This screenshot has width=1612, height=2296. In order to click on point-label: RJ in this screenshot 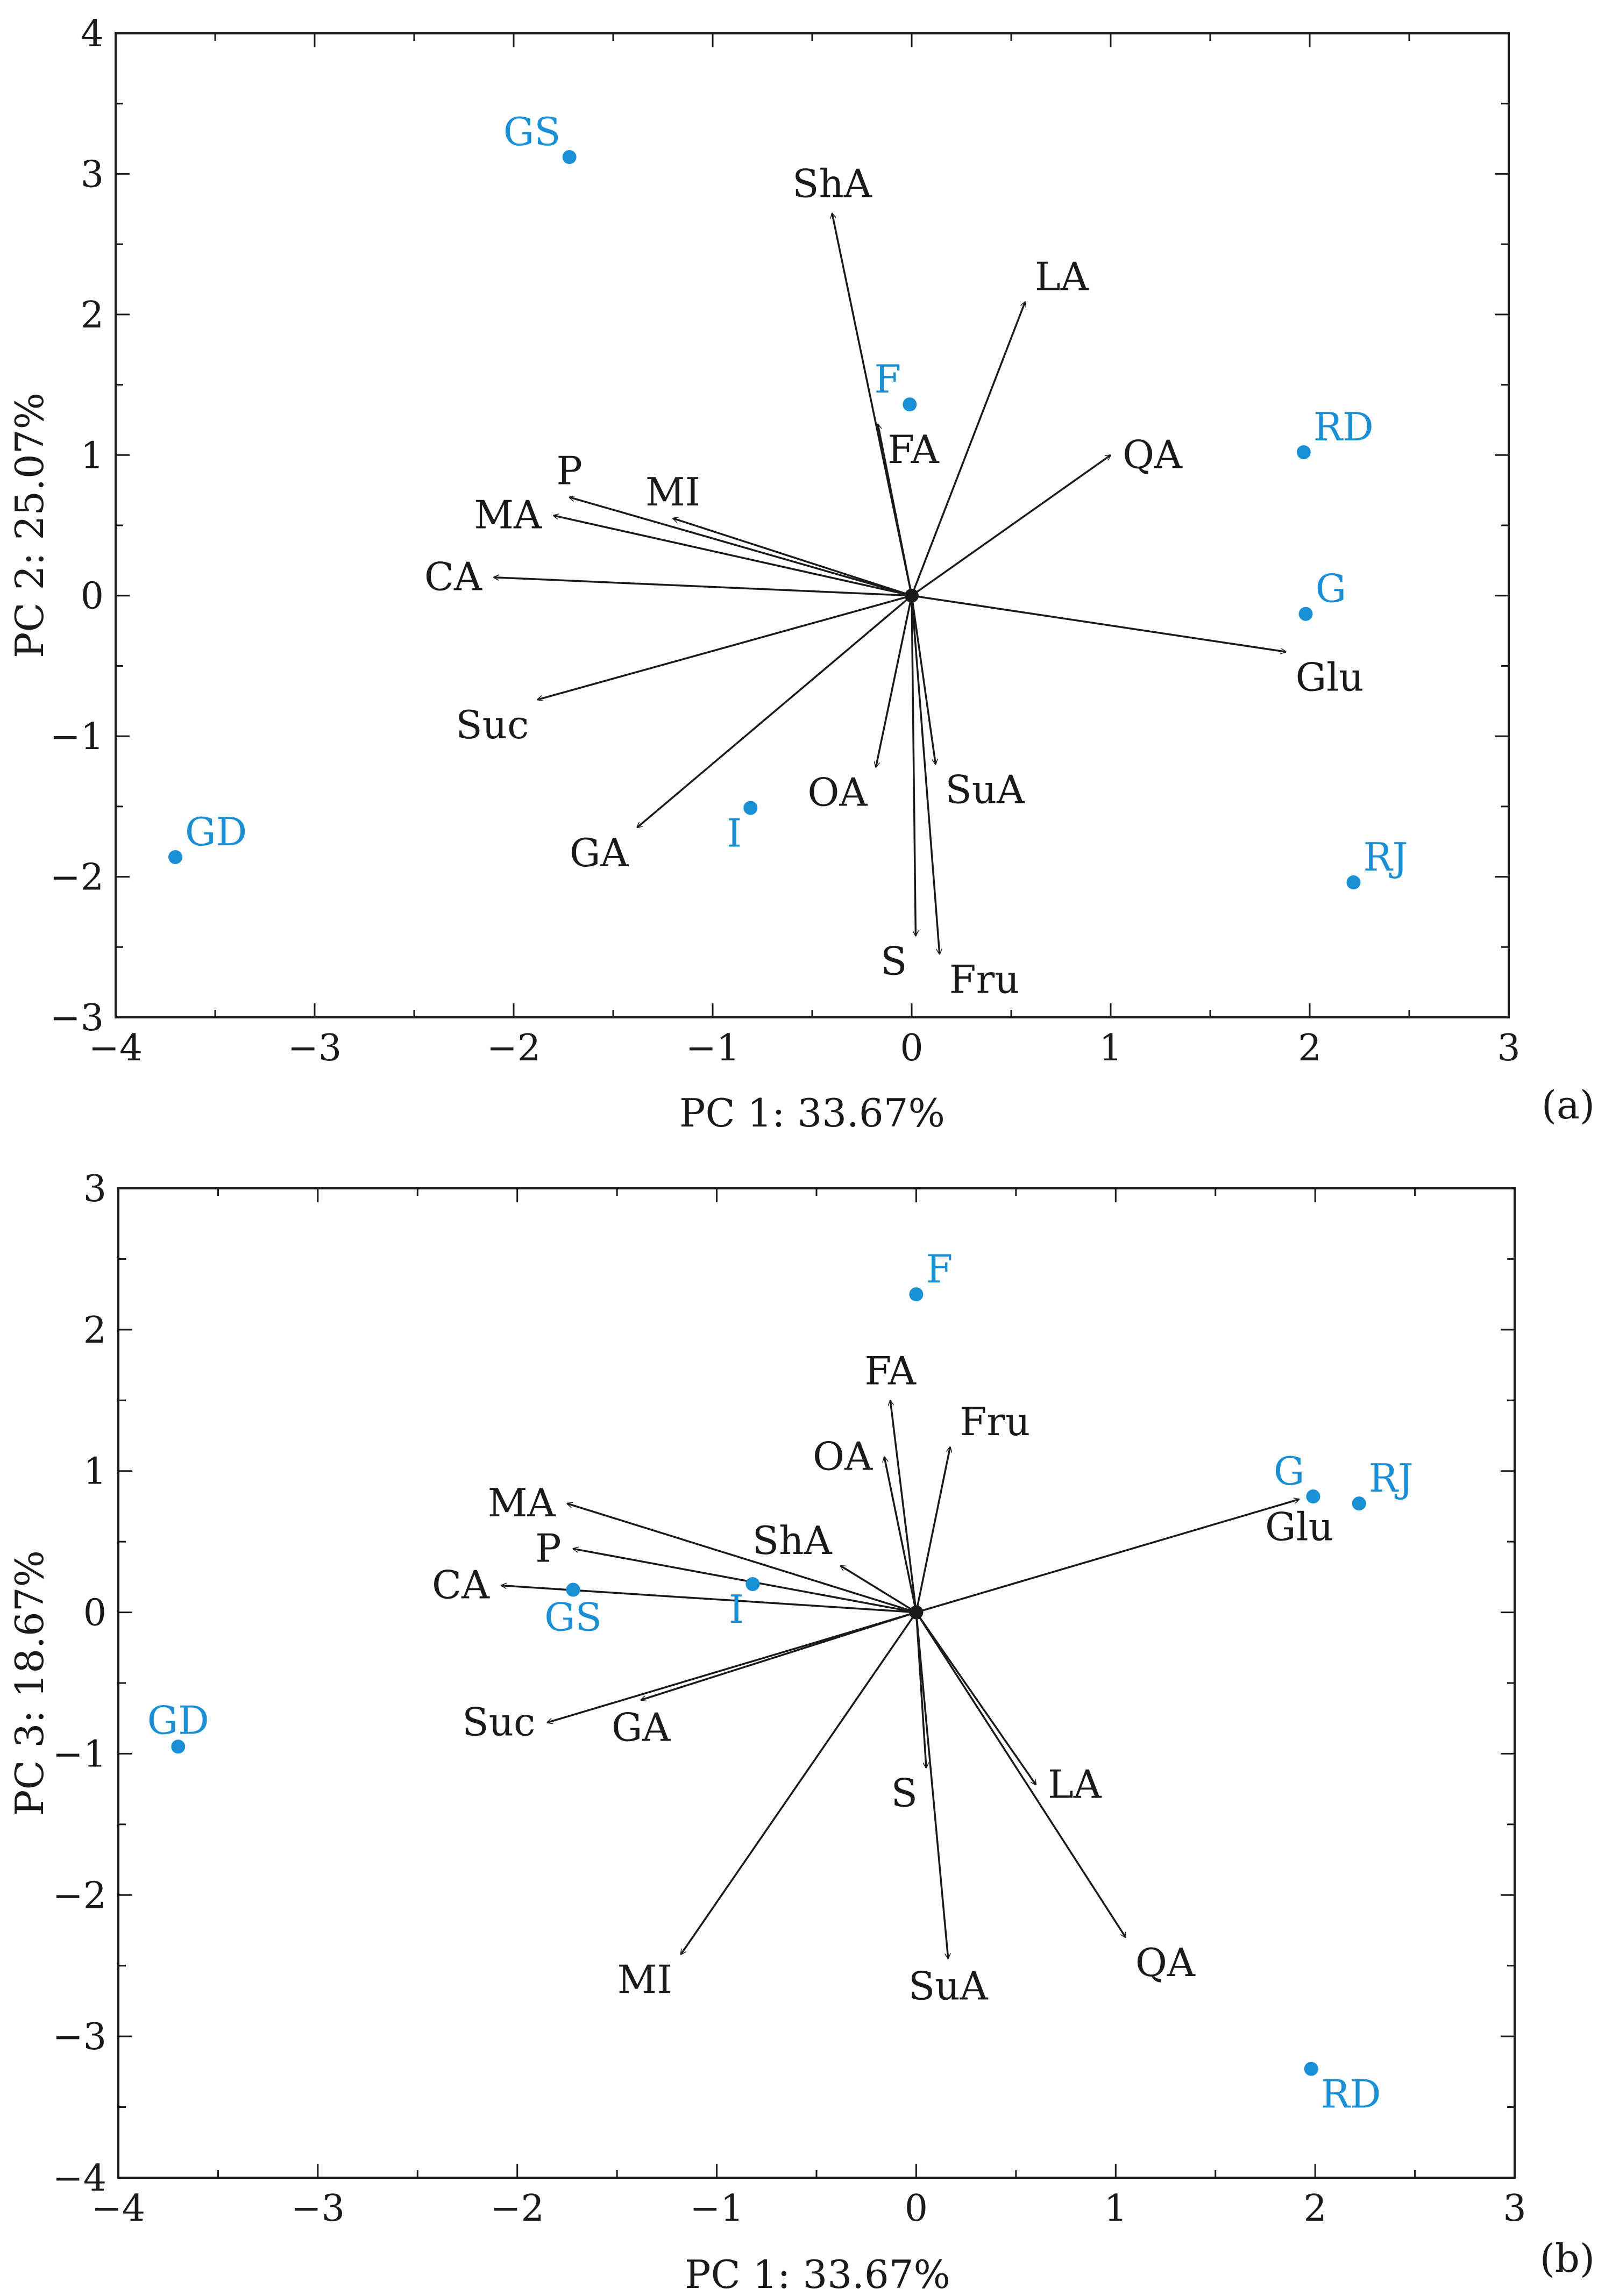, I will do `click(1391, 1478)`.